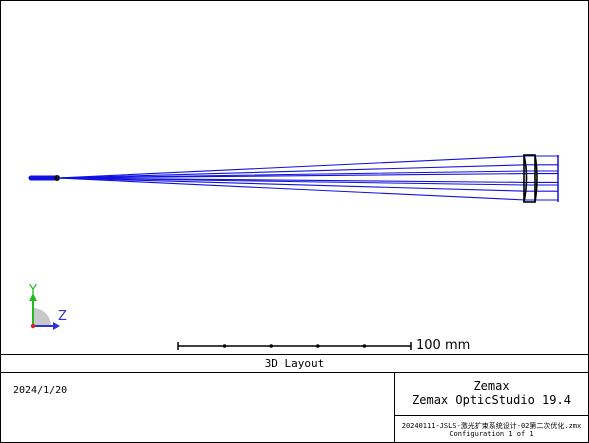  Describe the element at coordinates (56, 326) in the screenshot. I see `z-axis-arrow-icon` at that location.